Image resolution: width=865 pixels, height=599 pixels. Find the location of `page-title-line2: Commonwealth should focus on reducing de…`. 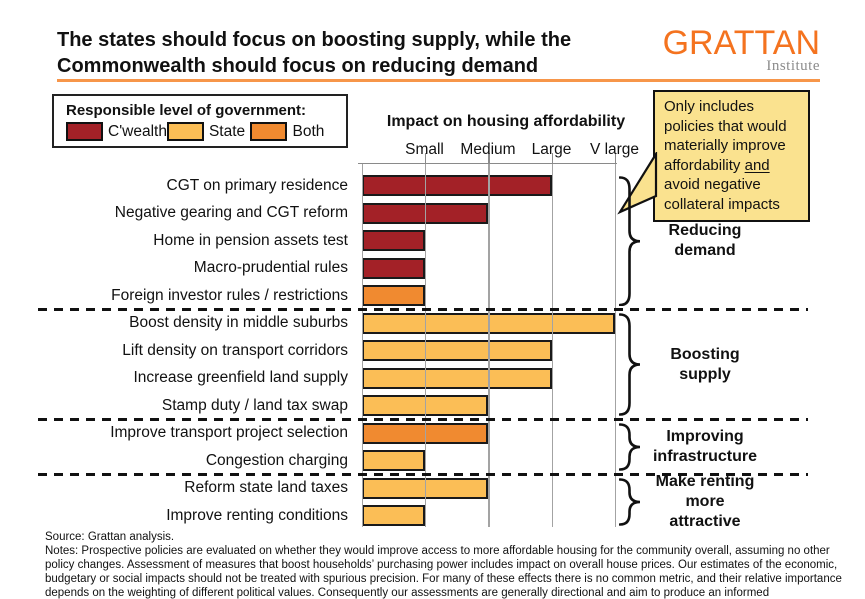

page-title-line2: Commonwealth should focus on reducing de… is located at coordinates (298, 66).